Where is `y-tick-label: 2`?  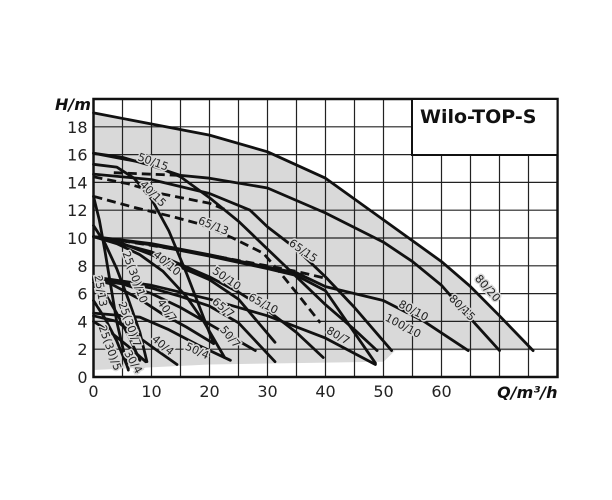 y-tick-label: 2 is located at coordinates (82, 349).